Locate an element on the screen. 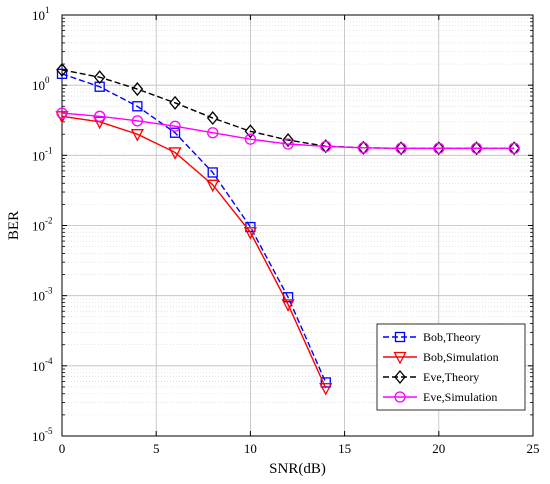  x-tick-label: 20 is located at coordinates (438, 448).